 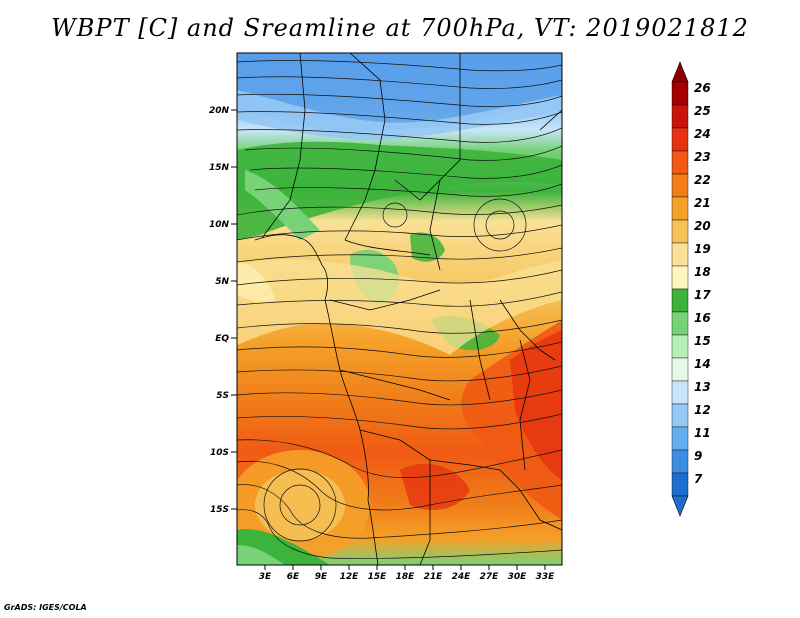 What do you see at coordinates (702, 272) in the screenshot?
I see `colorbar-label: 18` at bounding box center [702, 272].